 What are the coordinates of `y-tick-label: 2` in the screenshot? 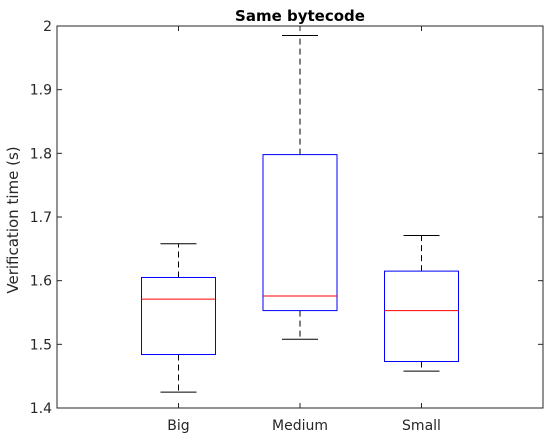 It's located at (47, 27).